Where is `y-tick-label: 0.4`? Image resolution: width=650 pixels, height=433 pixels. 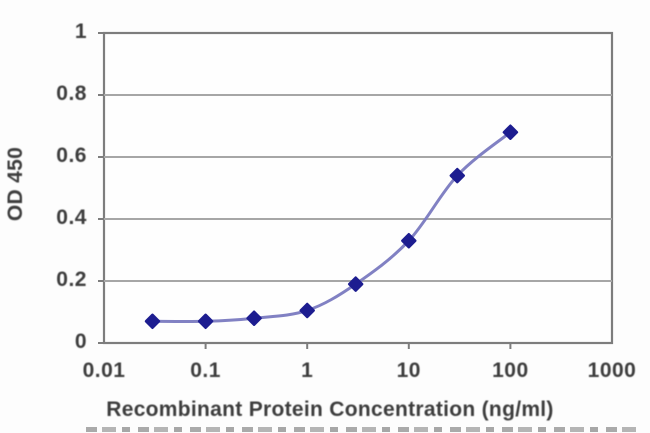 y-tick-label: 0.4 is located at coordinates (71, 217).